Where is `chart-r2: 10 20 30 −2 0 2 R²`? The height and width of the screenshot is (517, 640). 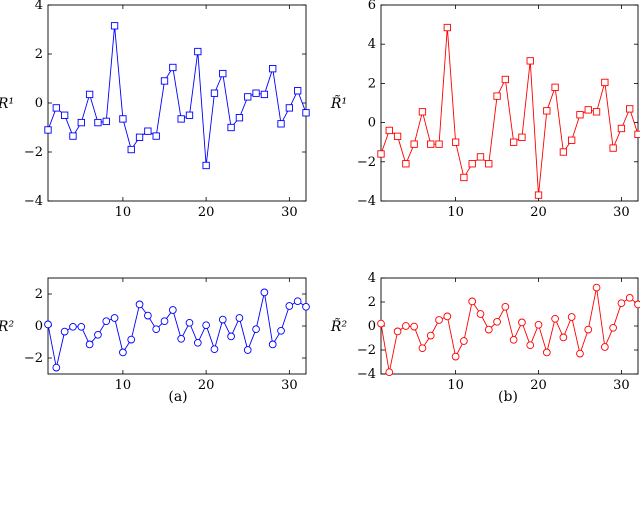 chart-r2: 10 20 30 −2 0 2 R² is located at coordinates (155, 335).